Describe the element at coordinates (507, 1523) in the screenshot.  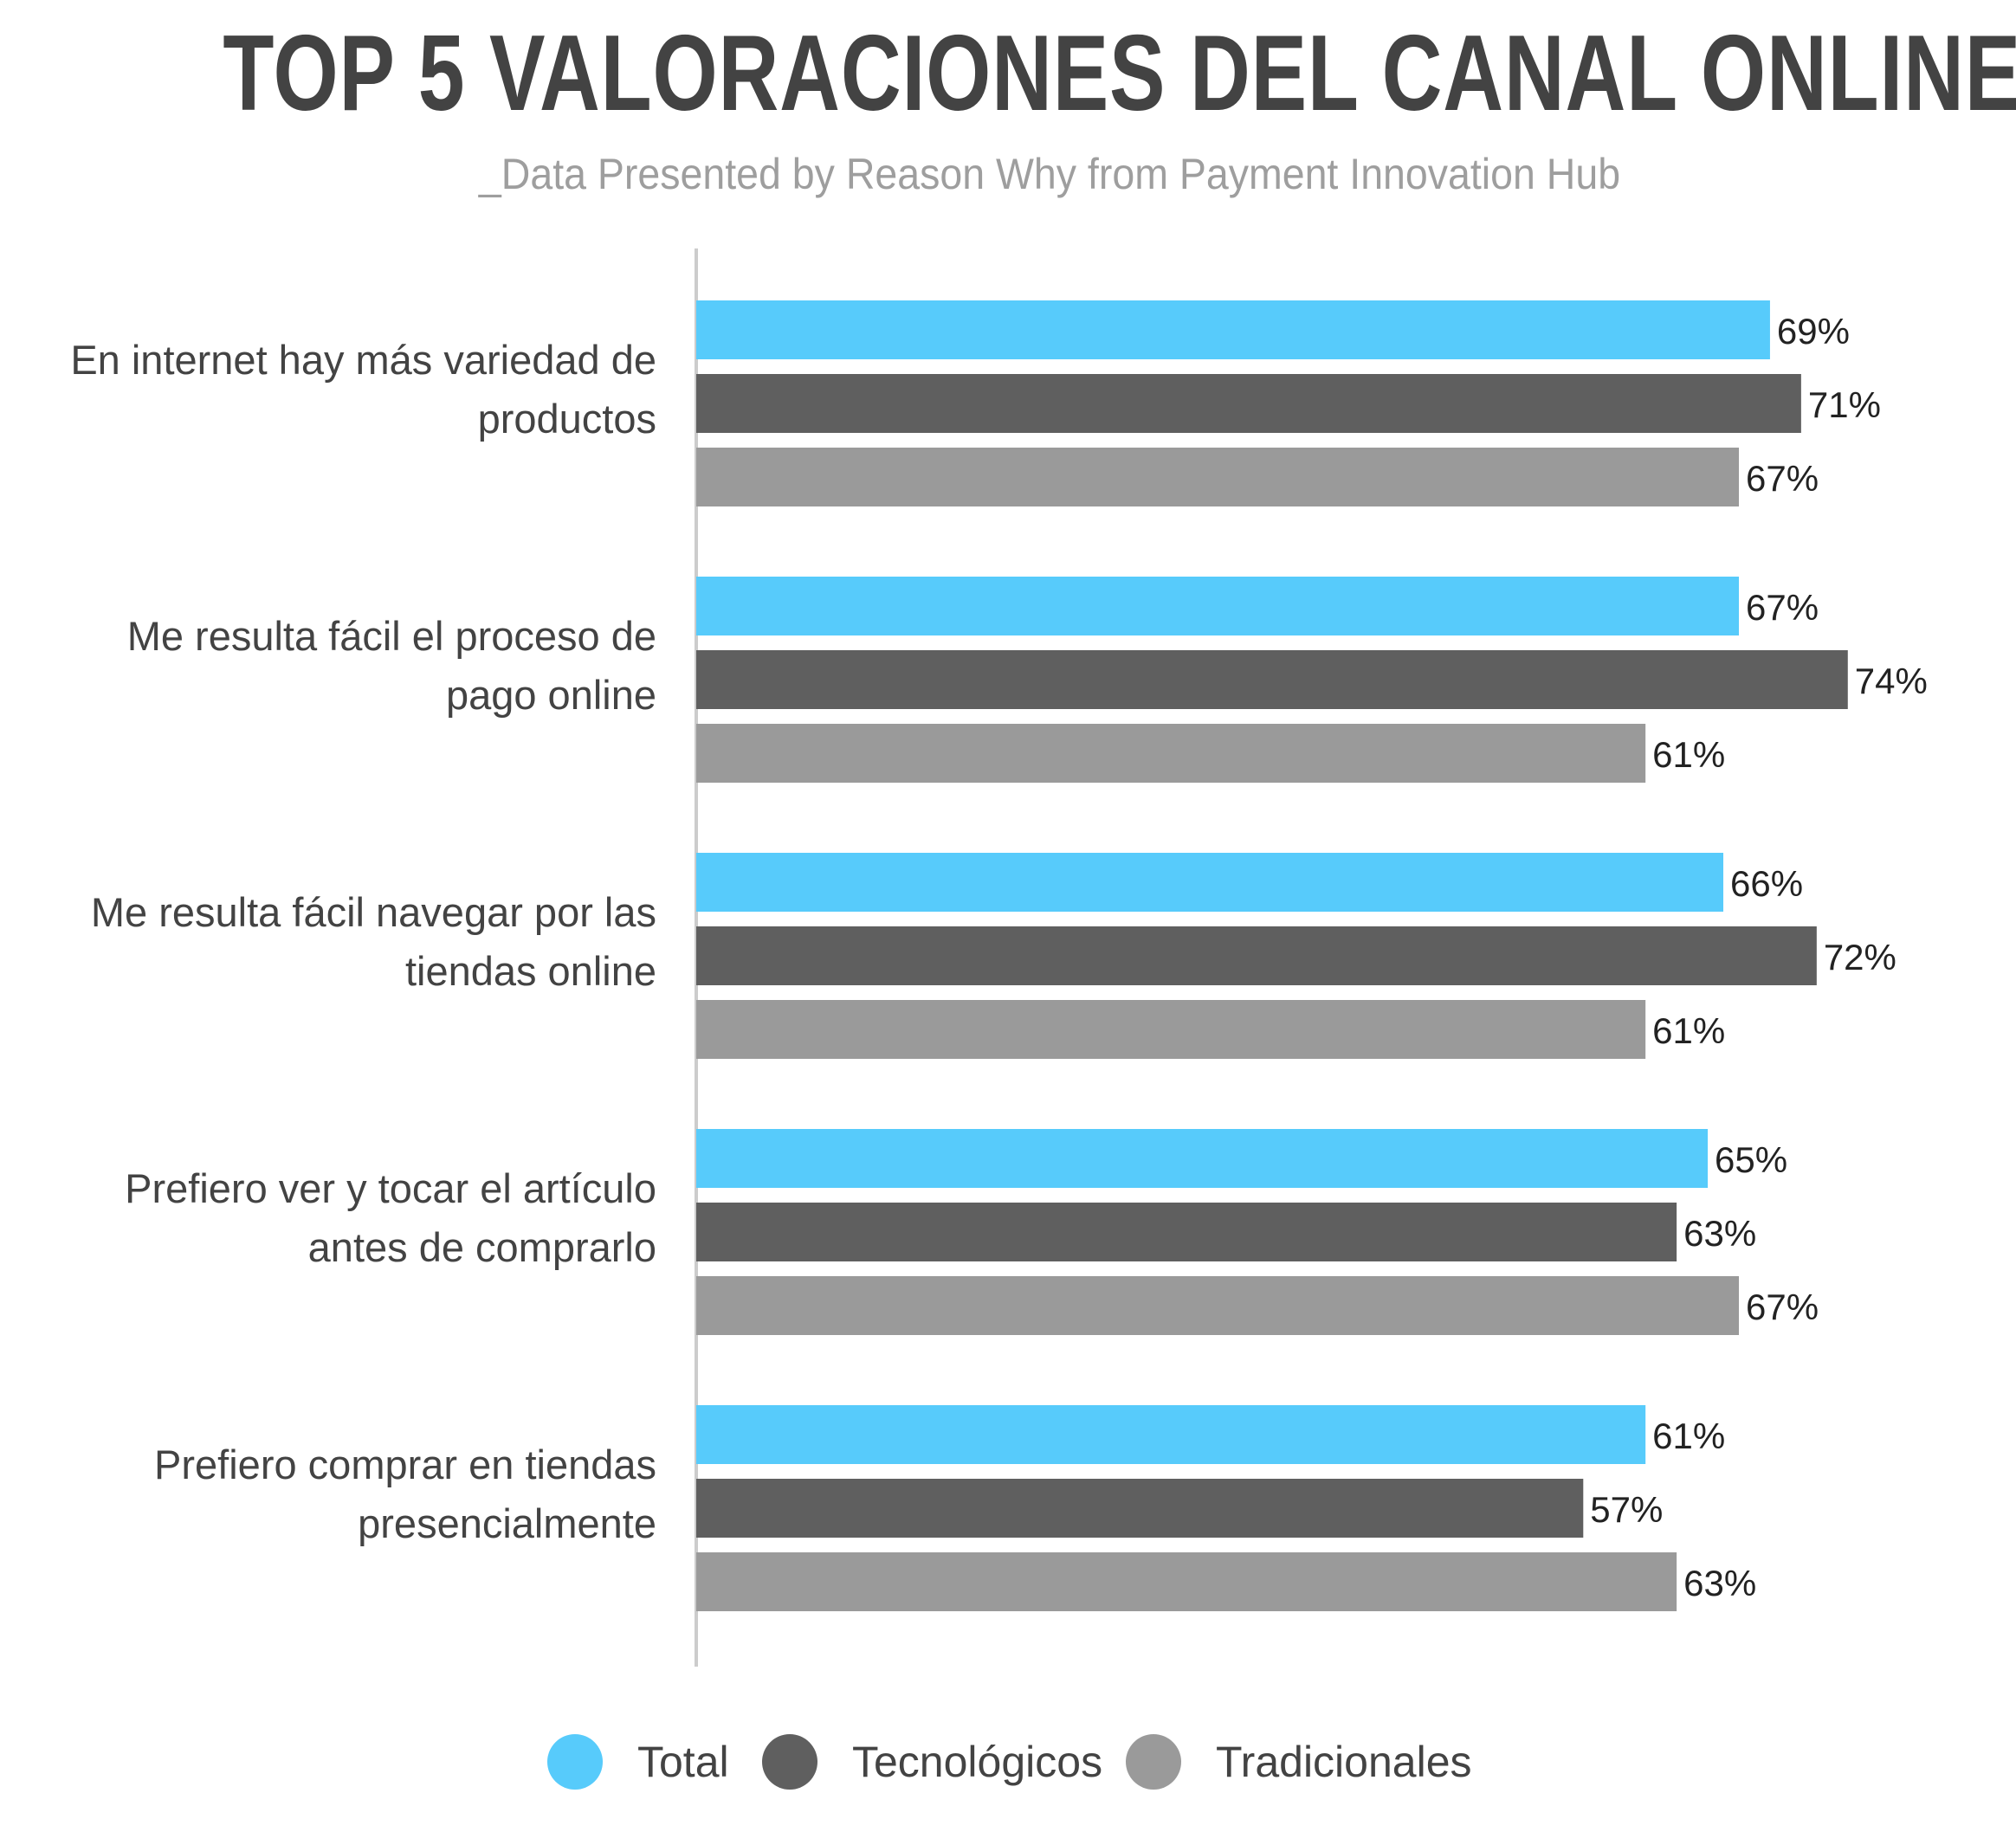
I see `category-label-line: presencialmente` at that location.